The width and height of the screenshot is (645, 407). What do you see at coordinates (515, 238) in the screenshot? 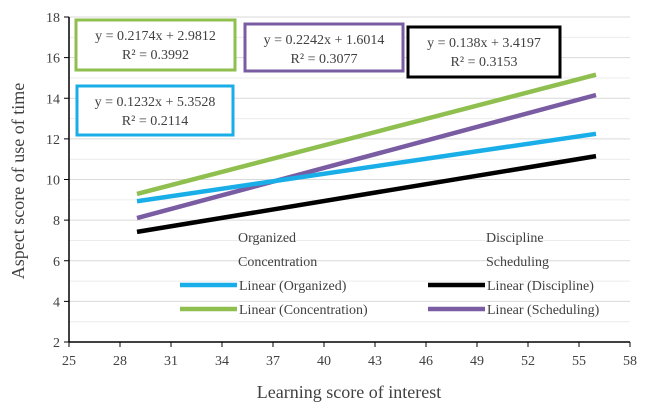
I see `legend-label-discipline: Discipline` at bounding box center [515, 238].